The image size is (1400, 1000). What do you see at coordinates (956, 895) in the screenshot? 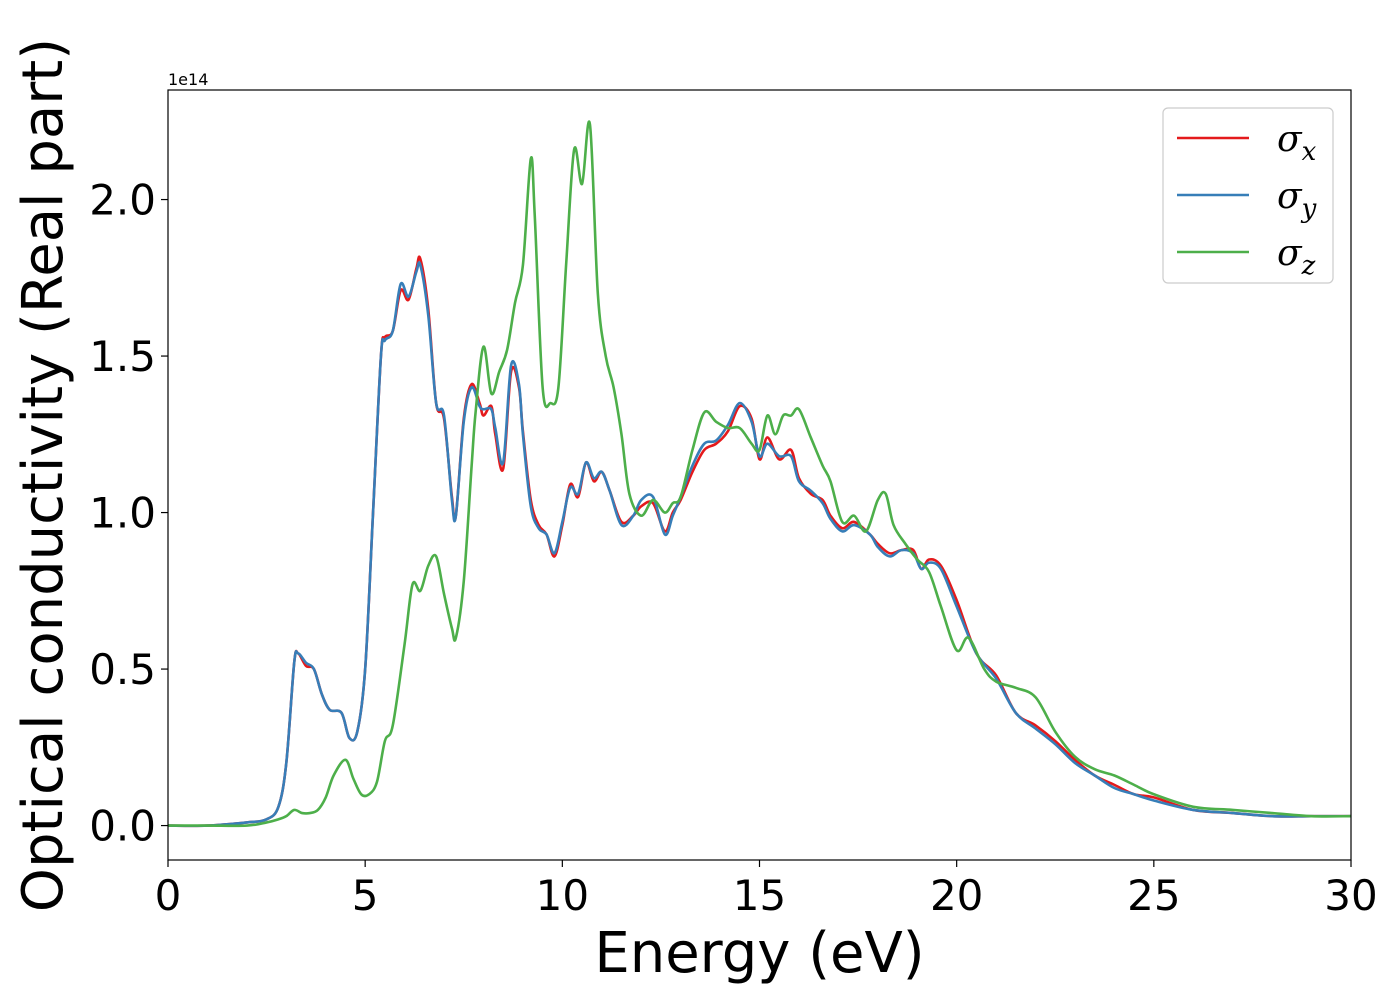
I see `x-tick-label: 20` at bounding box center [956, 895].